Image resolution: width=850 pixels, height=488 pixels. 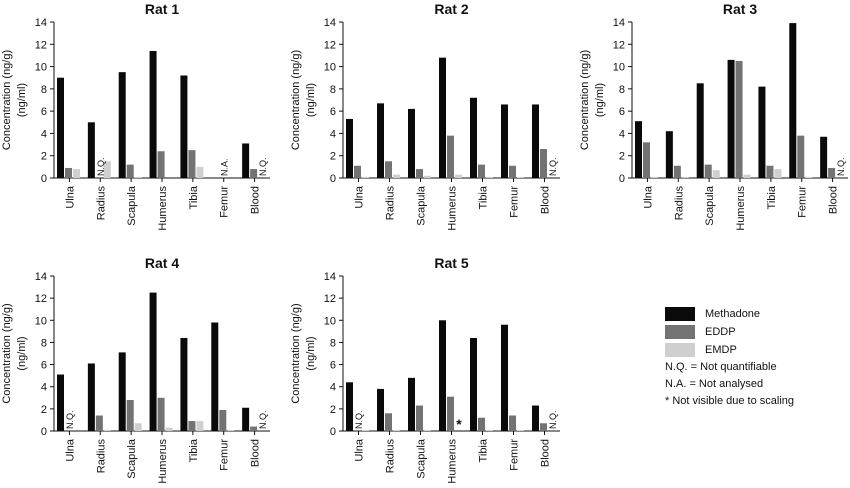 What do you see at coordinates (41, 321) in the screenshot?
I see `y-tick-label-rat4: 10` at bounding box center [41, 321].